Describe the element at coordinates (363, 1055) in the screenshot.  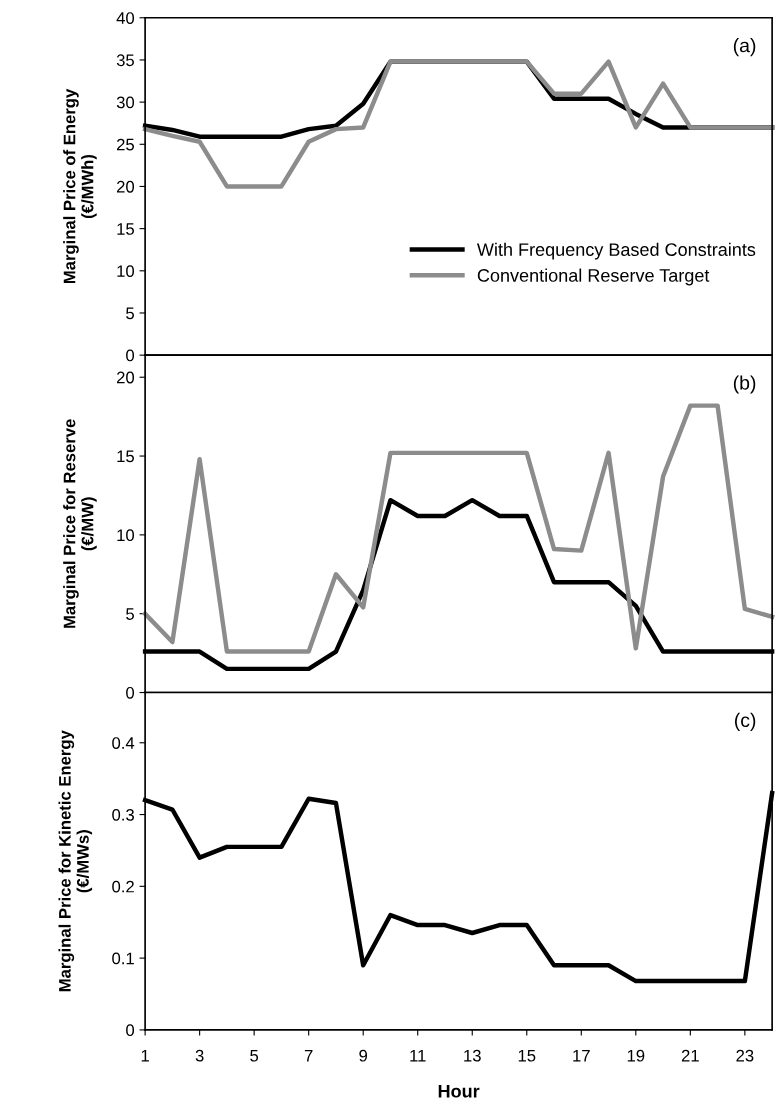
I see `x-tick-label: 9` at that location.